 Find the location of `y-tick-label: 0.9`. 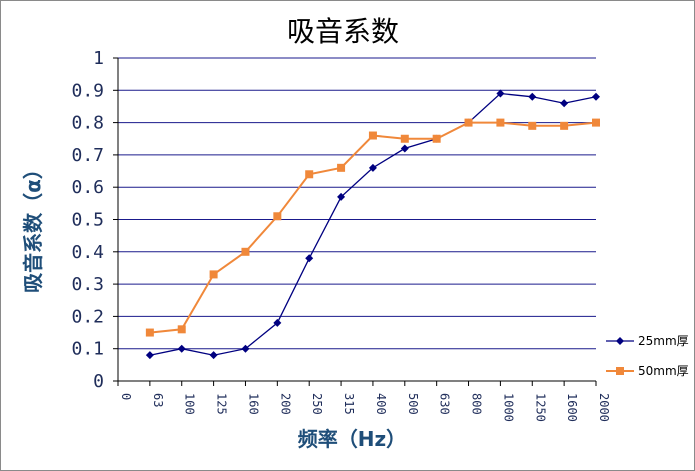

y-tick-label: 0.9 is located at coordinates (87, 90).